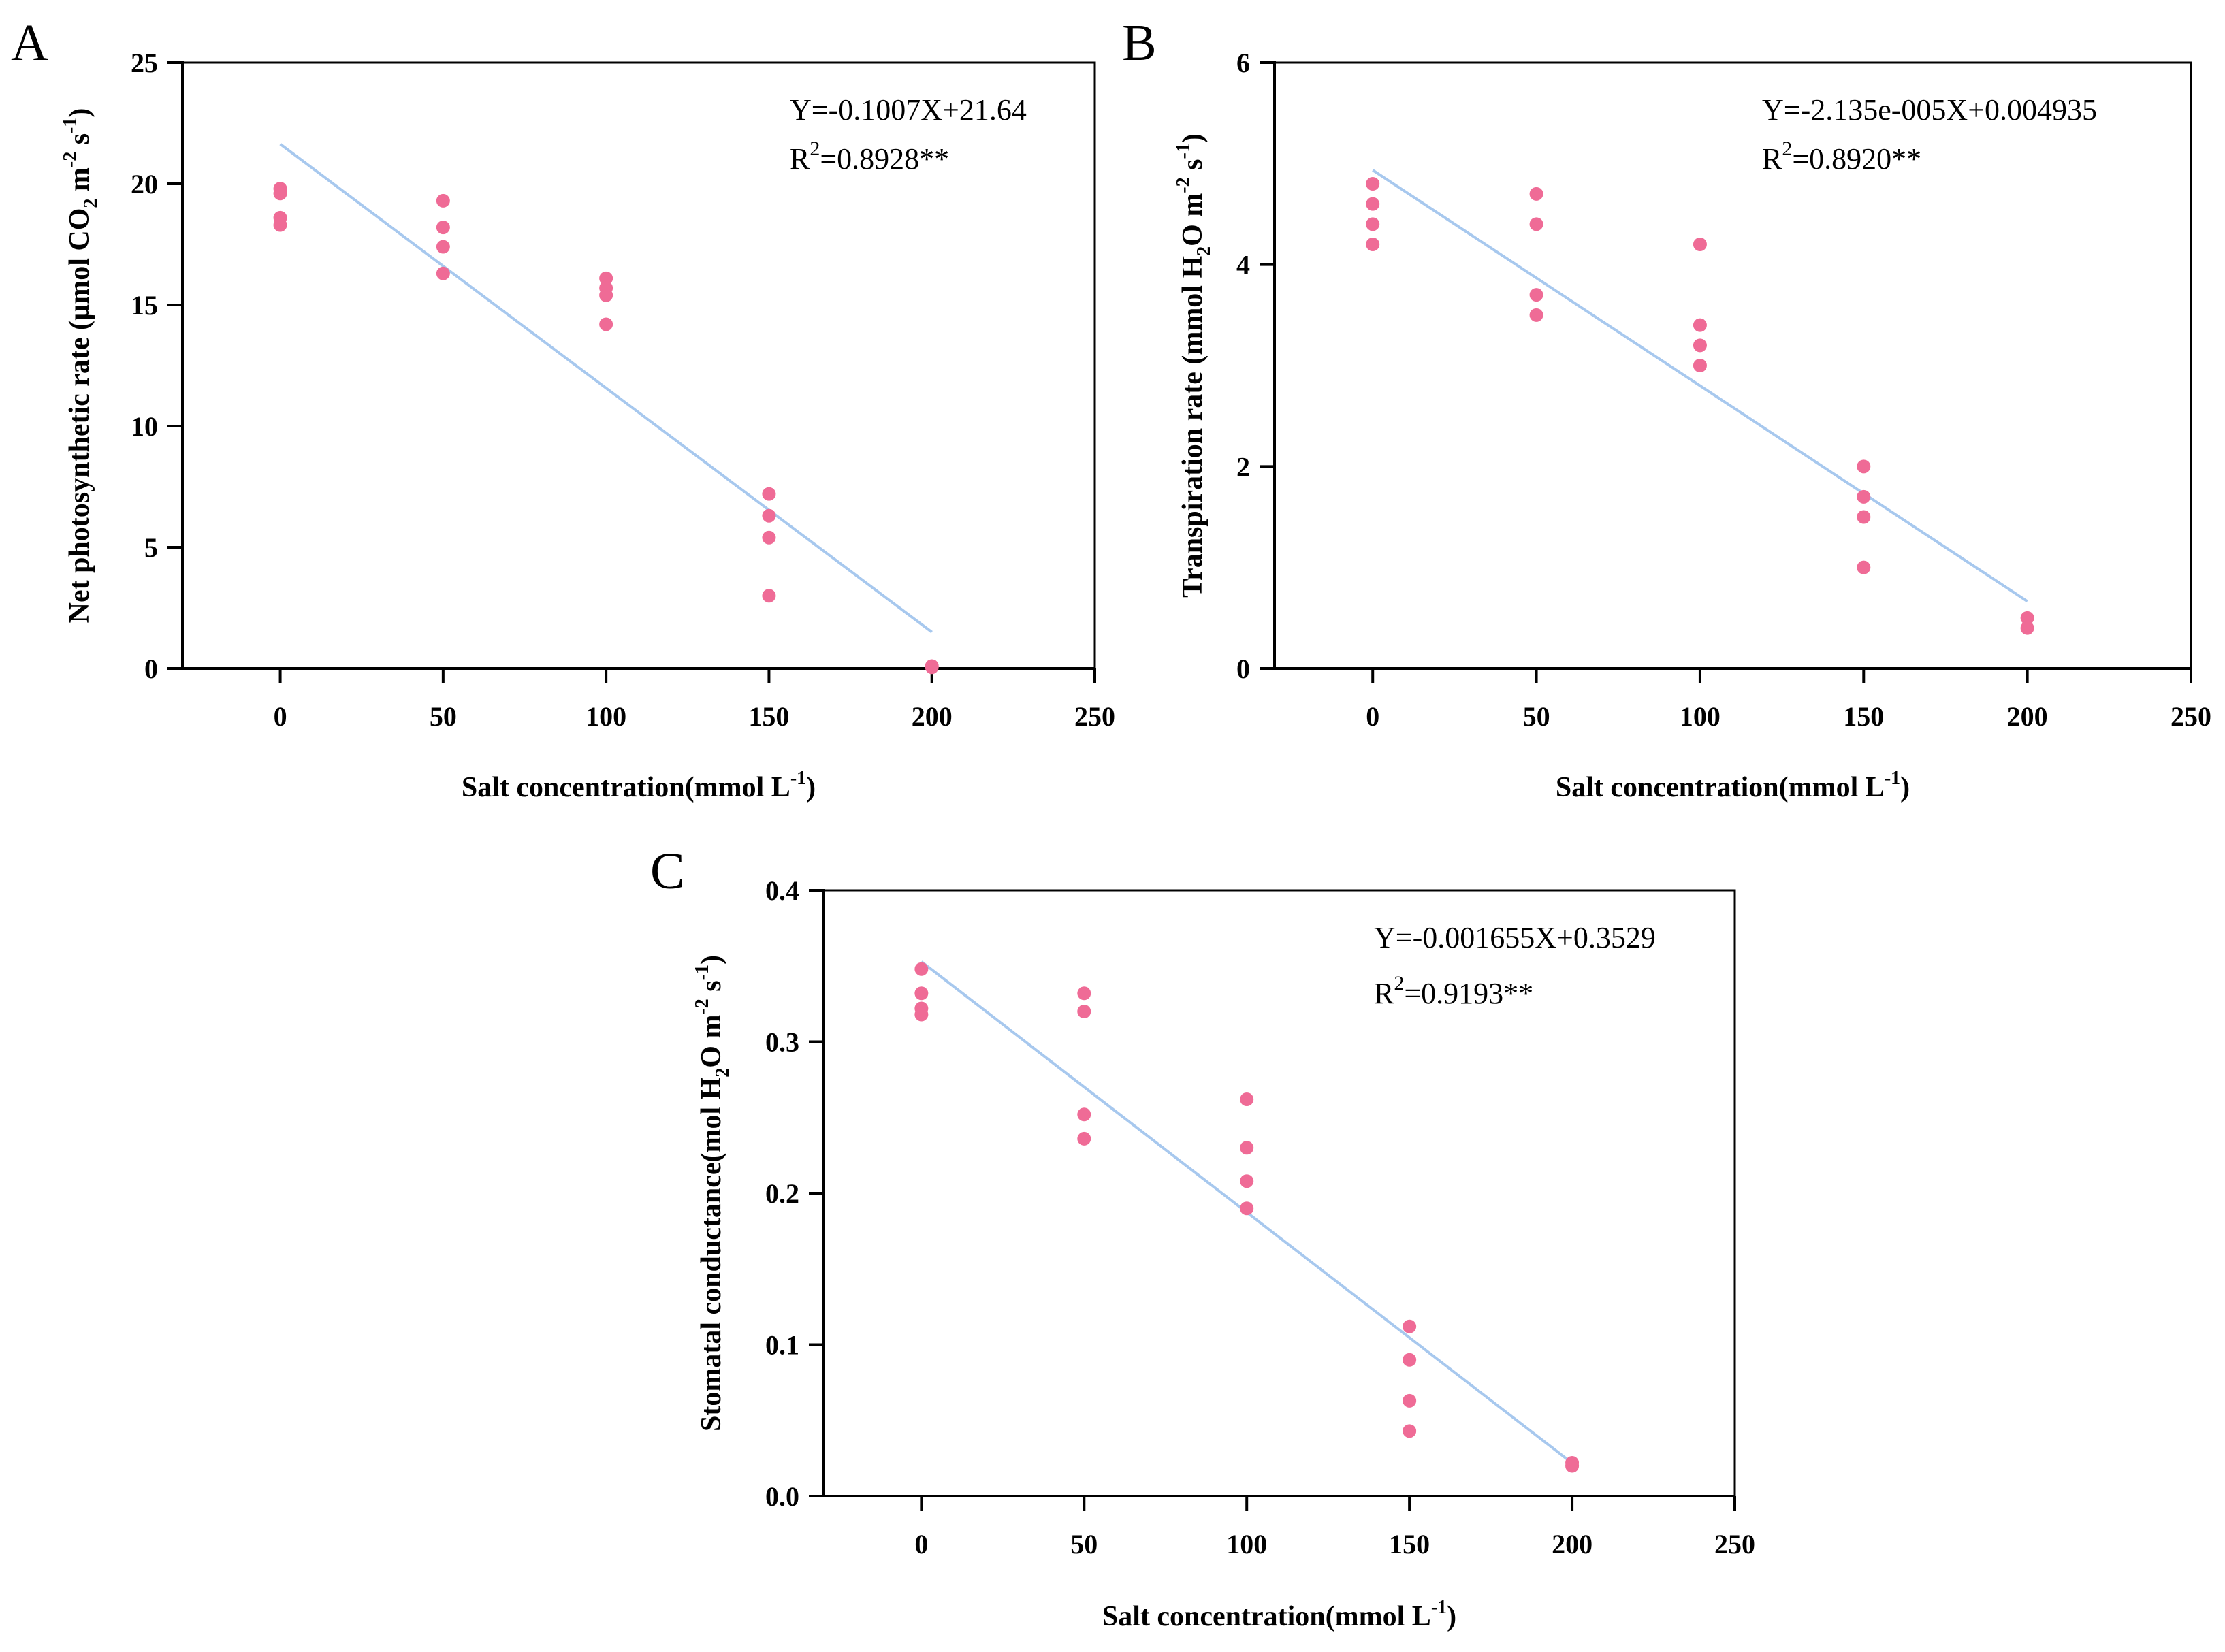 Image resolution: width=2225 pixels, height=1652 pixels. Describe the element at coordinates (151, 547) in the screenshot. I see `y-tick-label: 5` at that location.